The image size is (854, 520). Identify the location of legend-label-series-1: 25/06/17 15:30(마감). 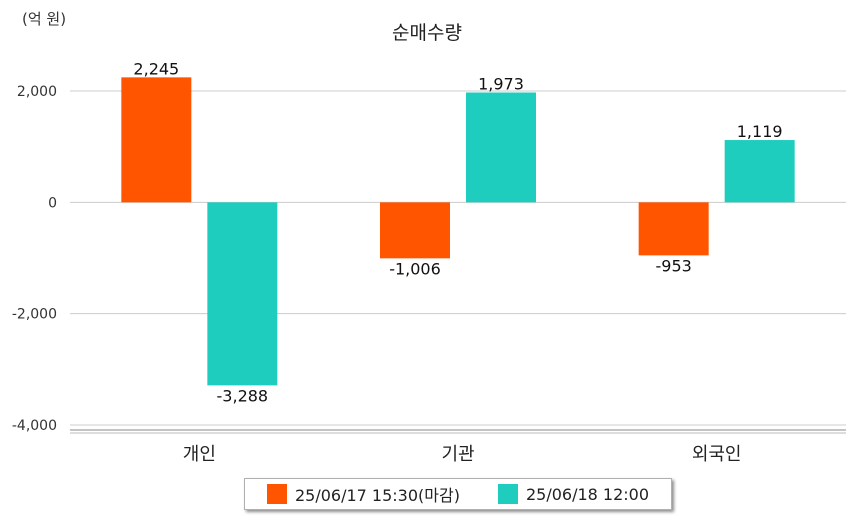
(377, 495).